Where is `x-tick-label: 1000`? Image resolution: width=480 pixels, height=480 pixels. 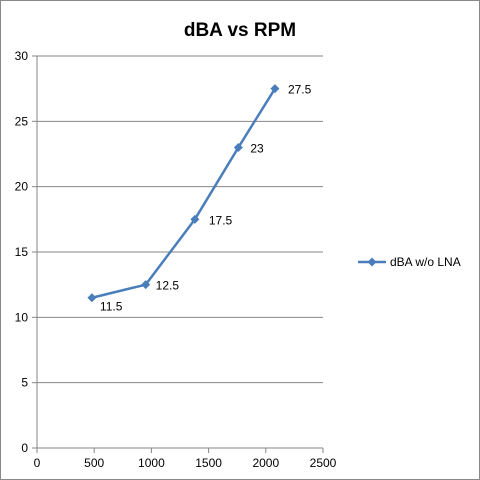 x-tick-label: 1000 is located at coordinates (151, 463).